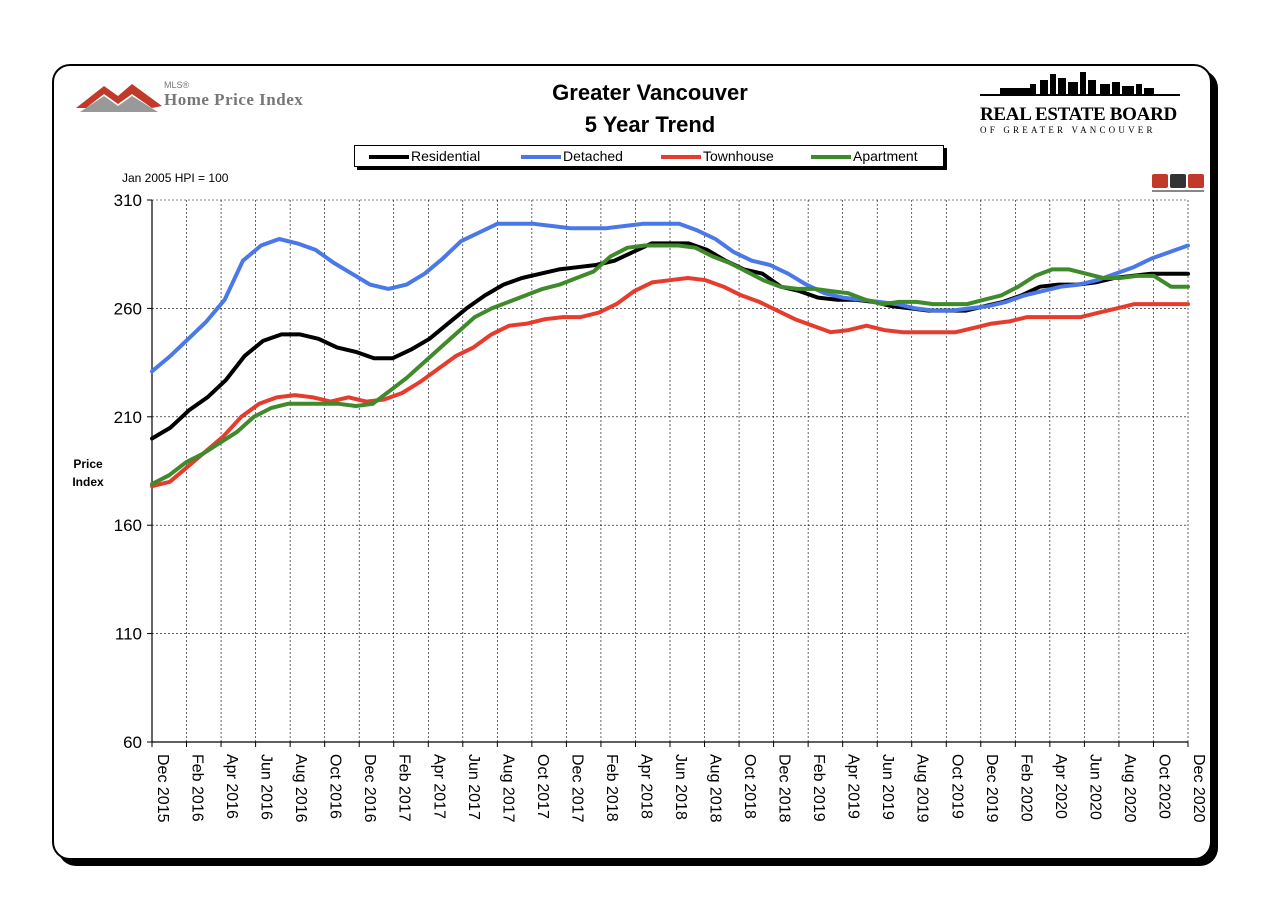 Image resolution: width=1264 pixels, height=920 pixels. What do you see at coordinates (1094, 787) in the screenshot?
I see `x-tick-label: Jun 2020` at bounding box center [1094, 787].